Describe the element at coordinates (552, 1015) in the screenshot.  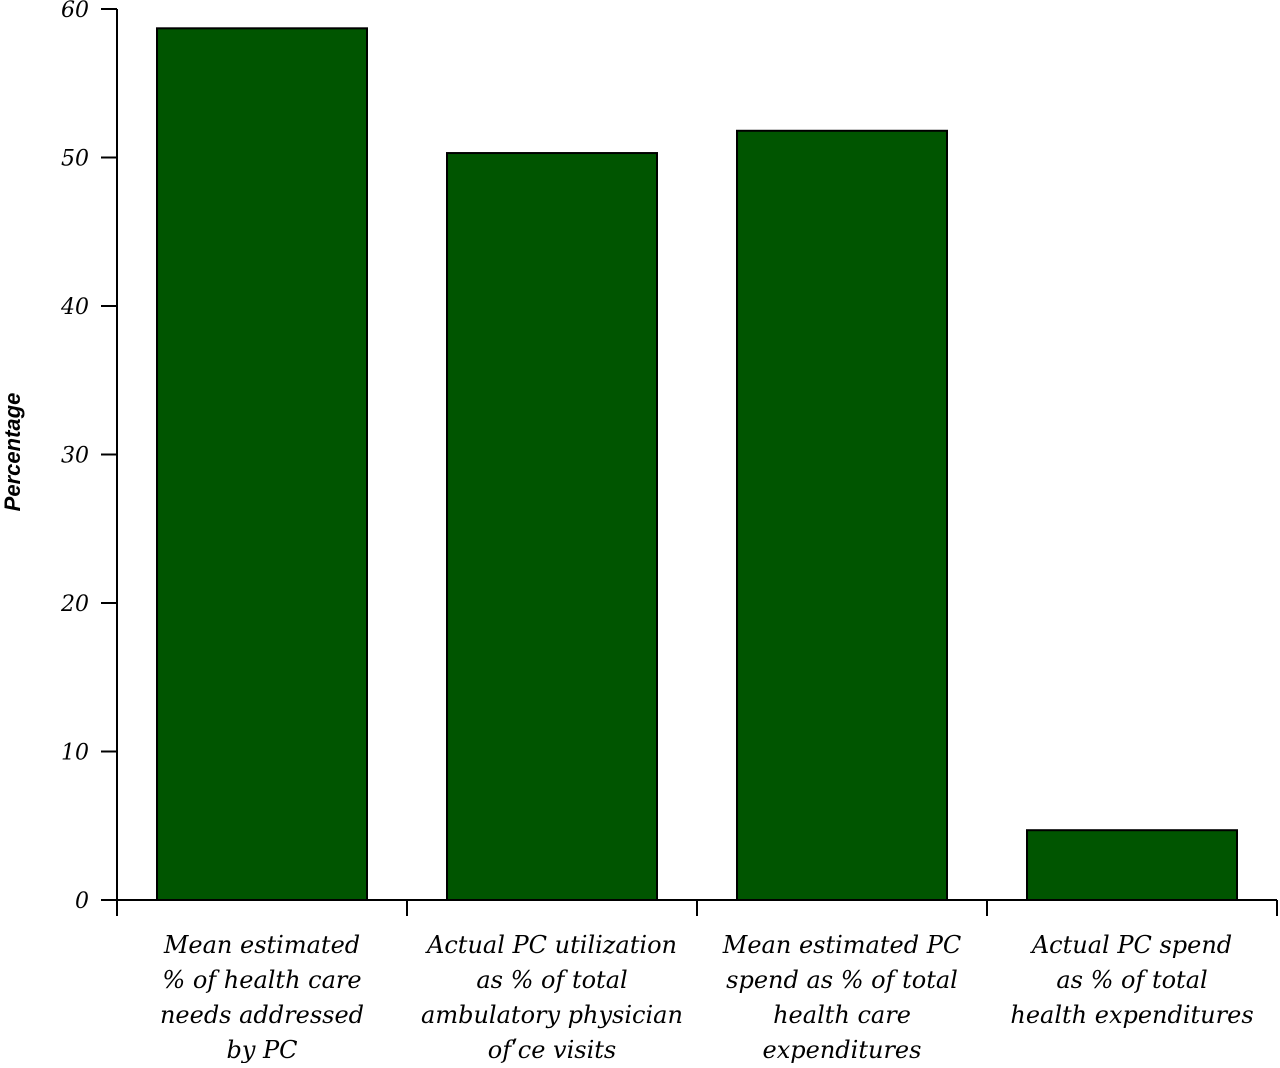
I see `category-label-line: ambulatory physician` at that location.